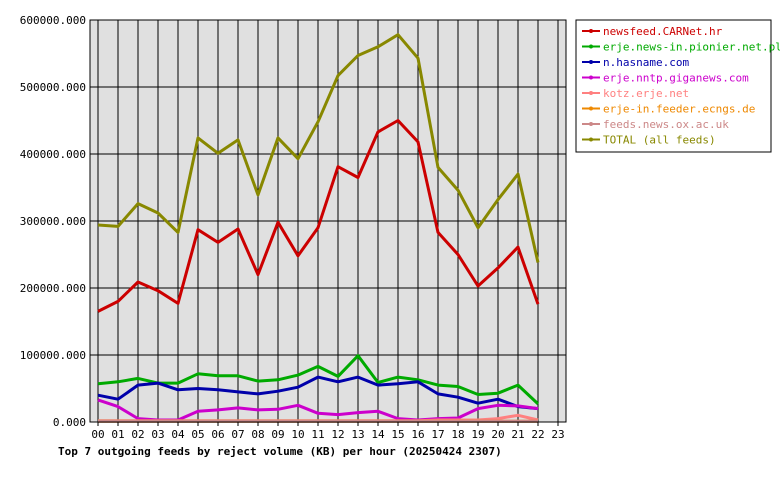  Describe the element at coordinates (457, 434) in the screenshot. I see `x-tick-label: 18` at that location.